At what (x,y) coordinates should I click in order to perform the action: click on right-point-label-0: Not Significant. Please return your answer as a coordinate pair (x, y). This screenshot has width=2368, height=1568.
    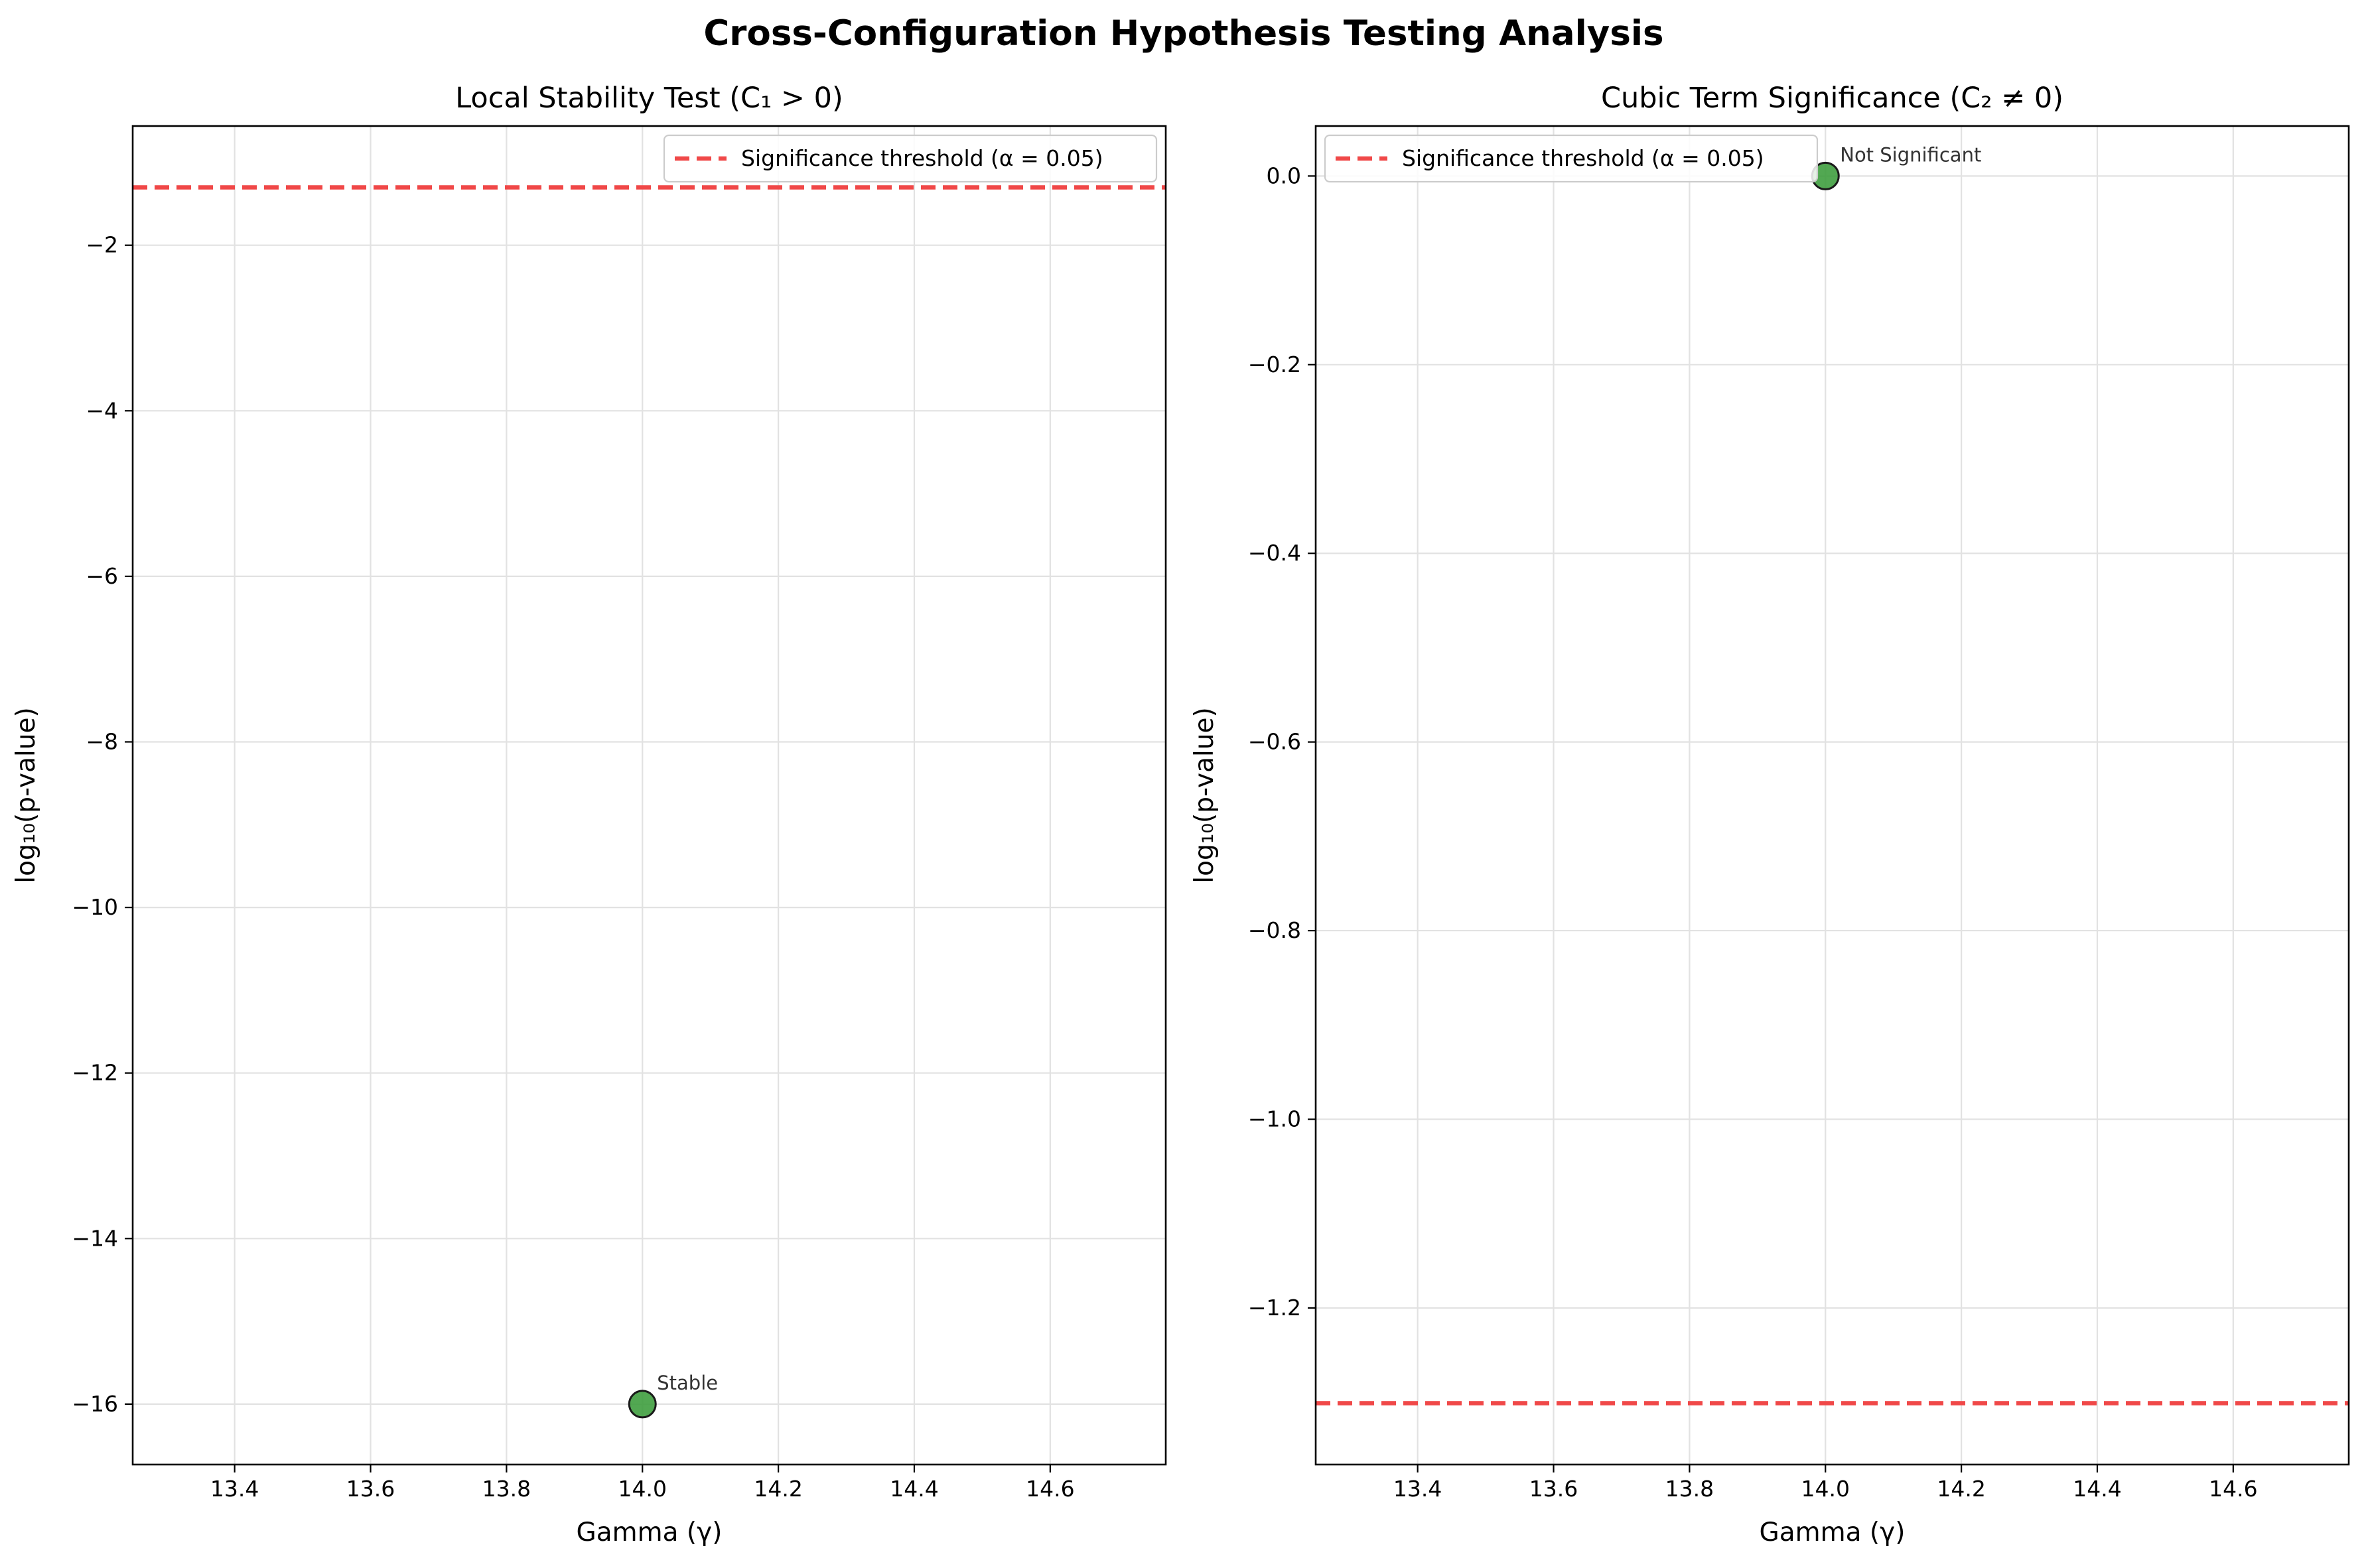
    Looking at the image, I should click on (1910, 154).